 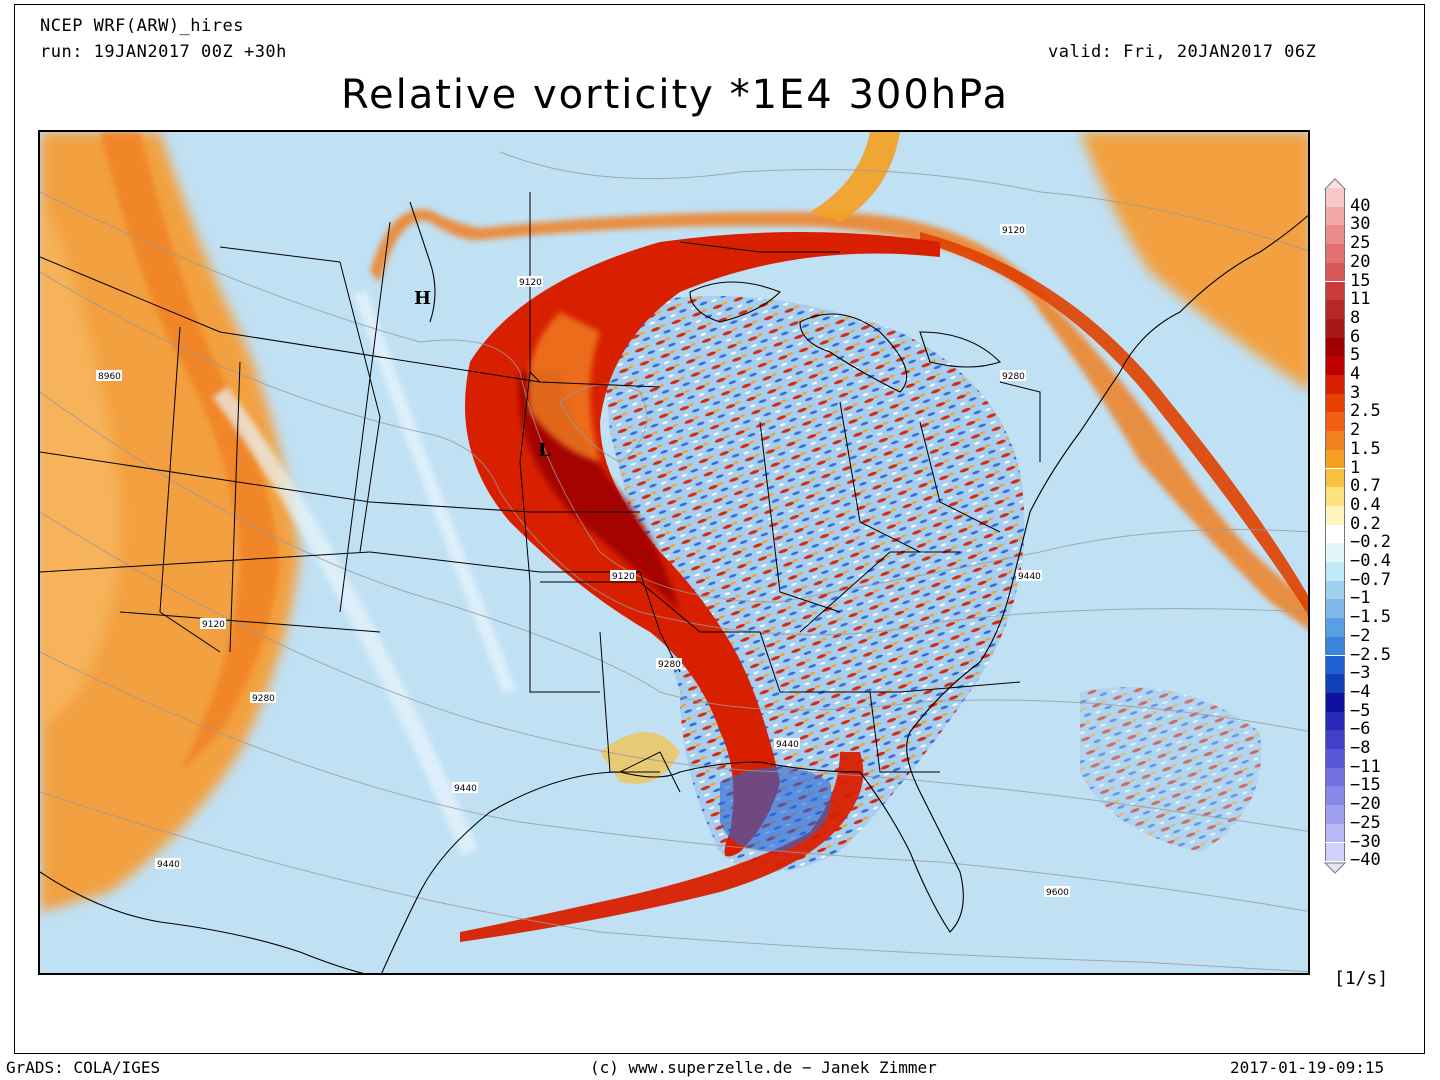 What do you see at coordinates (1360, 673) in the screenshot?
I see `legend-label: −3` at bounding box center [1360, 673].